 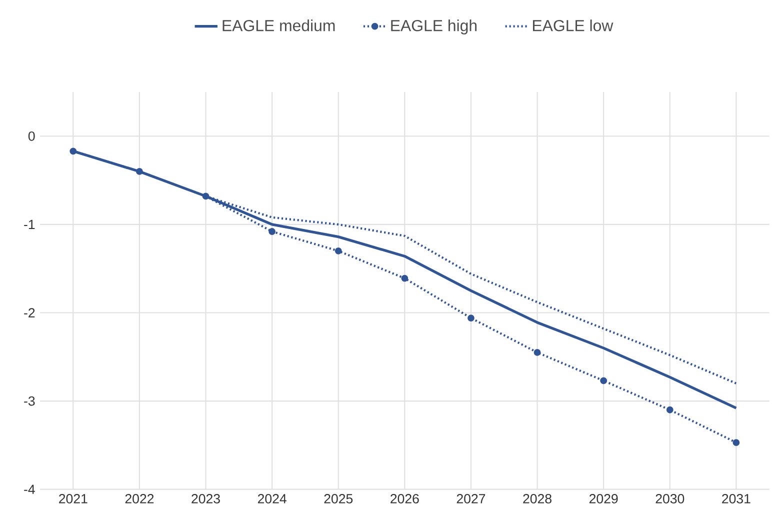 I want to click on x-tick-label: 2024, so click(x=272, y=499).